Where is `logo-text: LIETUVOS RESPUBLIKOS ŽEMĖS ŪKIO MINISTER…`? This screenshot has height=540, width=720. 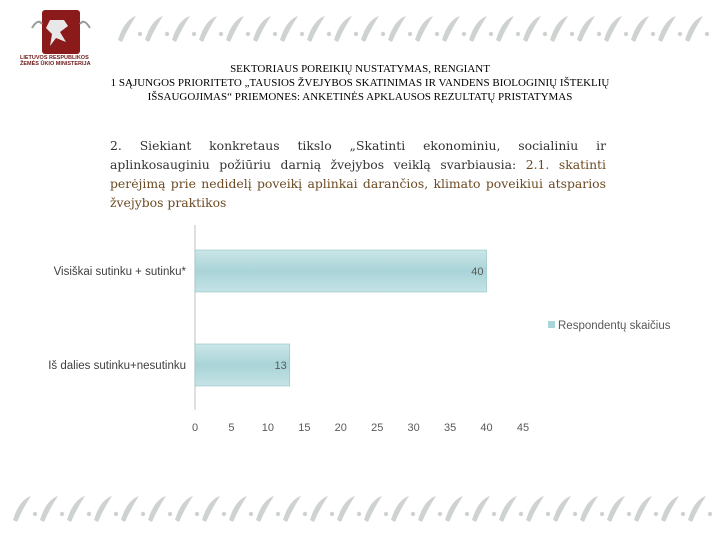 logo-text: LIETUVOS RESPUBLIKOS ŽEMĖS ŪKIO MINISTER… is located at coordinates (62, 61).